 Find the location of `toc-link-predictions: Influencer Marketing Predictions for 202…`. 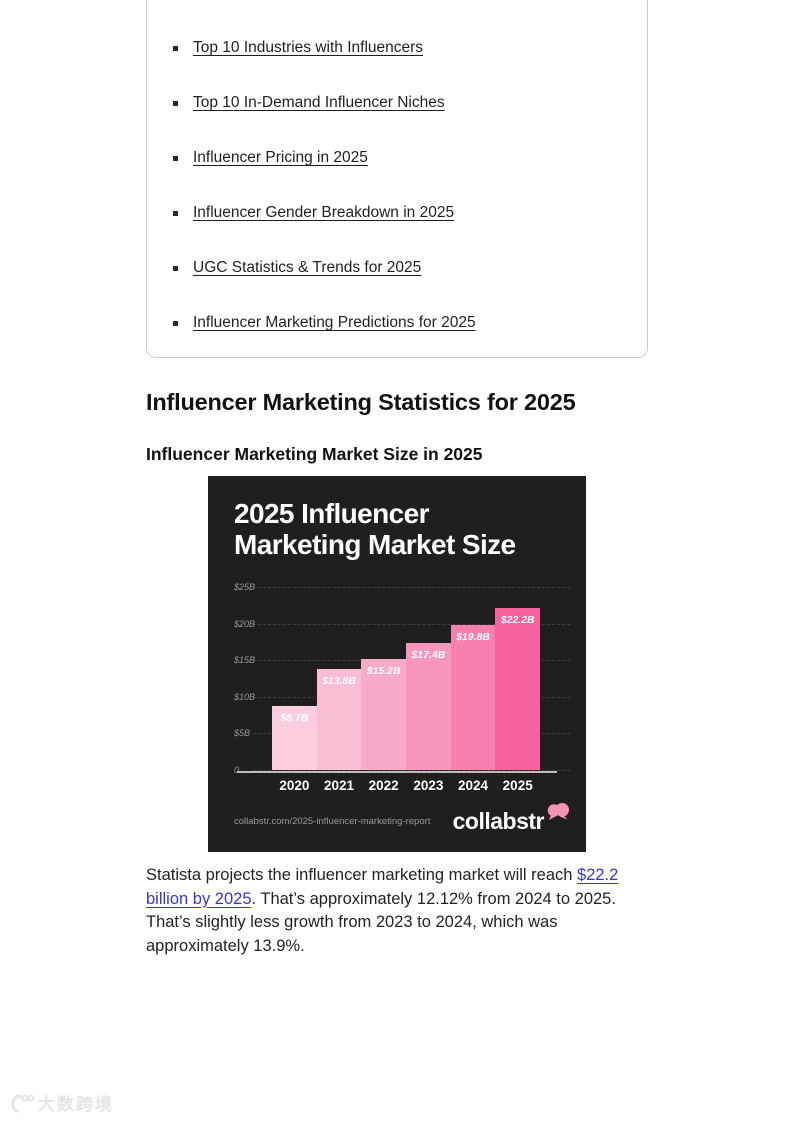

toc-link-predictions: Influencer Marketing Predictions for 202… is located at coordinates (334, 322).